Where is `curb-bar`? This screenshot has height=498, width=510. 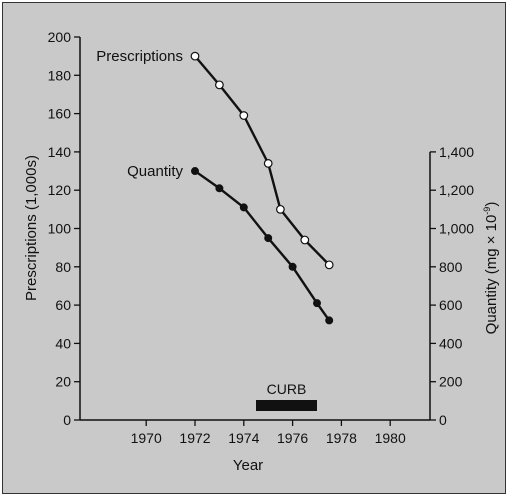
curb-bar is located at coordinates (286, 405).